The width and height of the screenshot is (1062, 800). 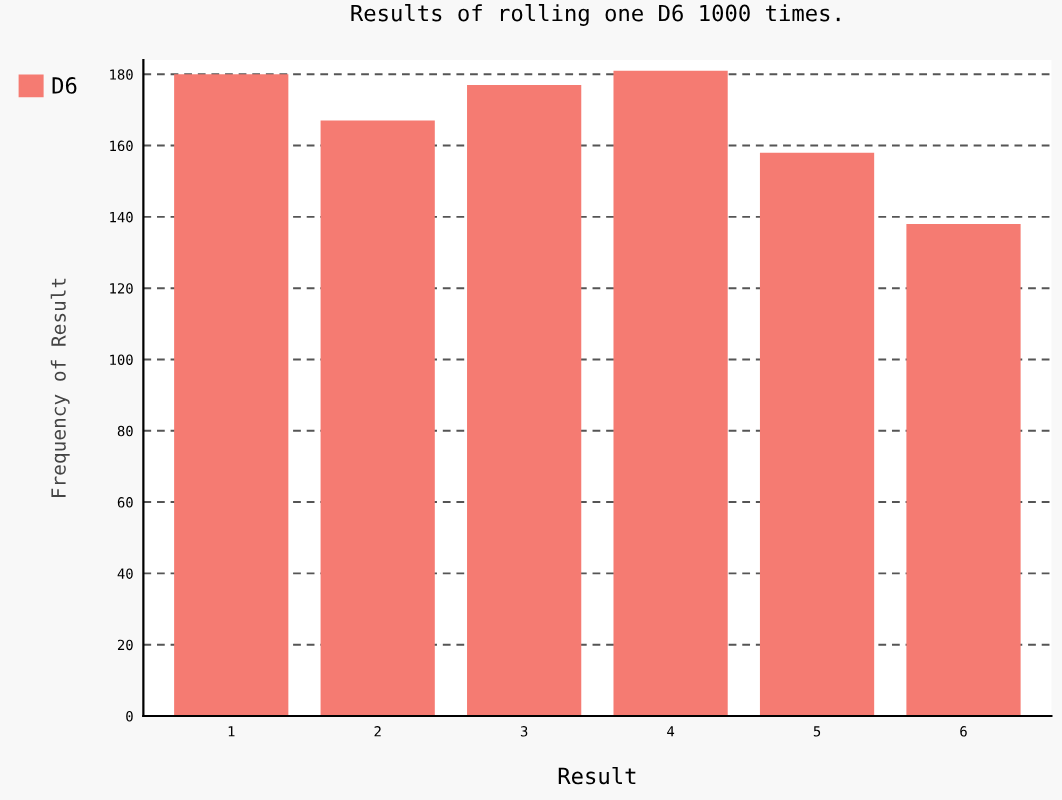 I want to click on x-axis-title: Result, so click(x=597, y=776).